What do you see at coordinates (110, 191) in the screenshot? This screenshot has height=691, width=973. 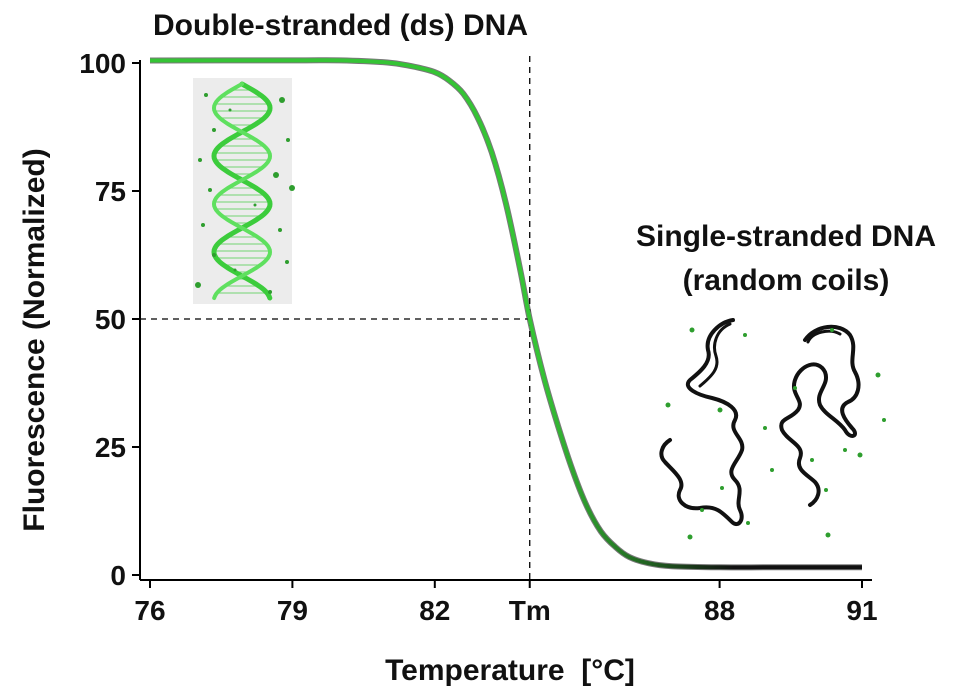 I see `y-tick-label: 75` at bounding box center [110, 191].